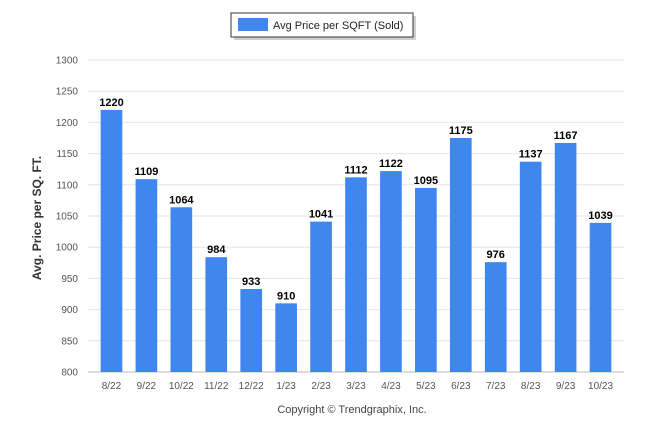 The height and width of the screenshot is (434, 646). What do you see at coordinates (67, 154) in the screenshot?
I see `y-tick-label: 1150` at bounding box center [67, 154].